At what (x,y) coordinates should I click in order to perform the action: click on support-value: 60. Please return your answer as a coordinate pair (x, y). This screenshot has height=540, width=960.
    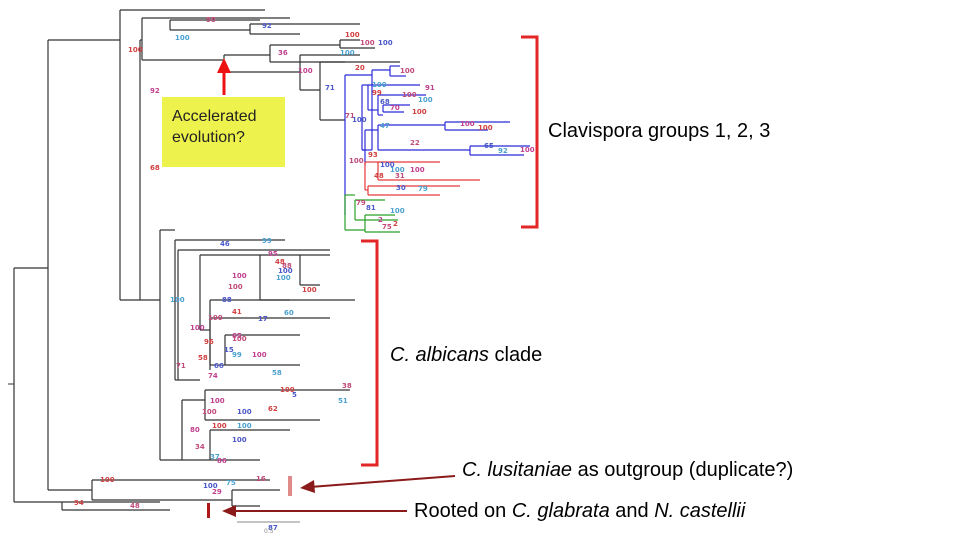
    Looking at the image, I should click on (289, 313).